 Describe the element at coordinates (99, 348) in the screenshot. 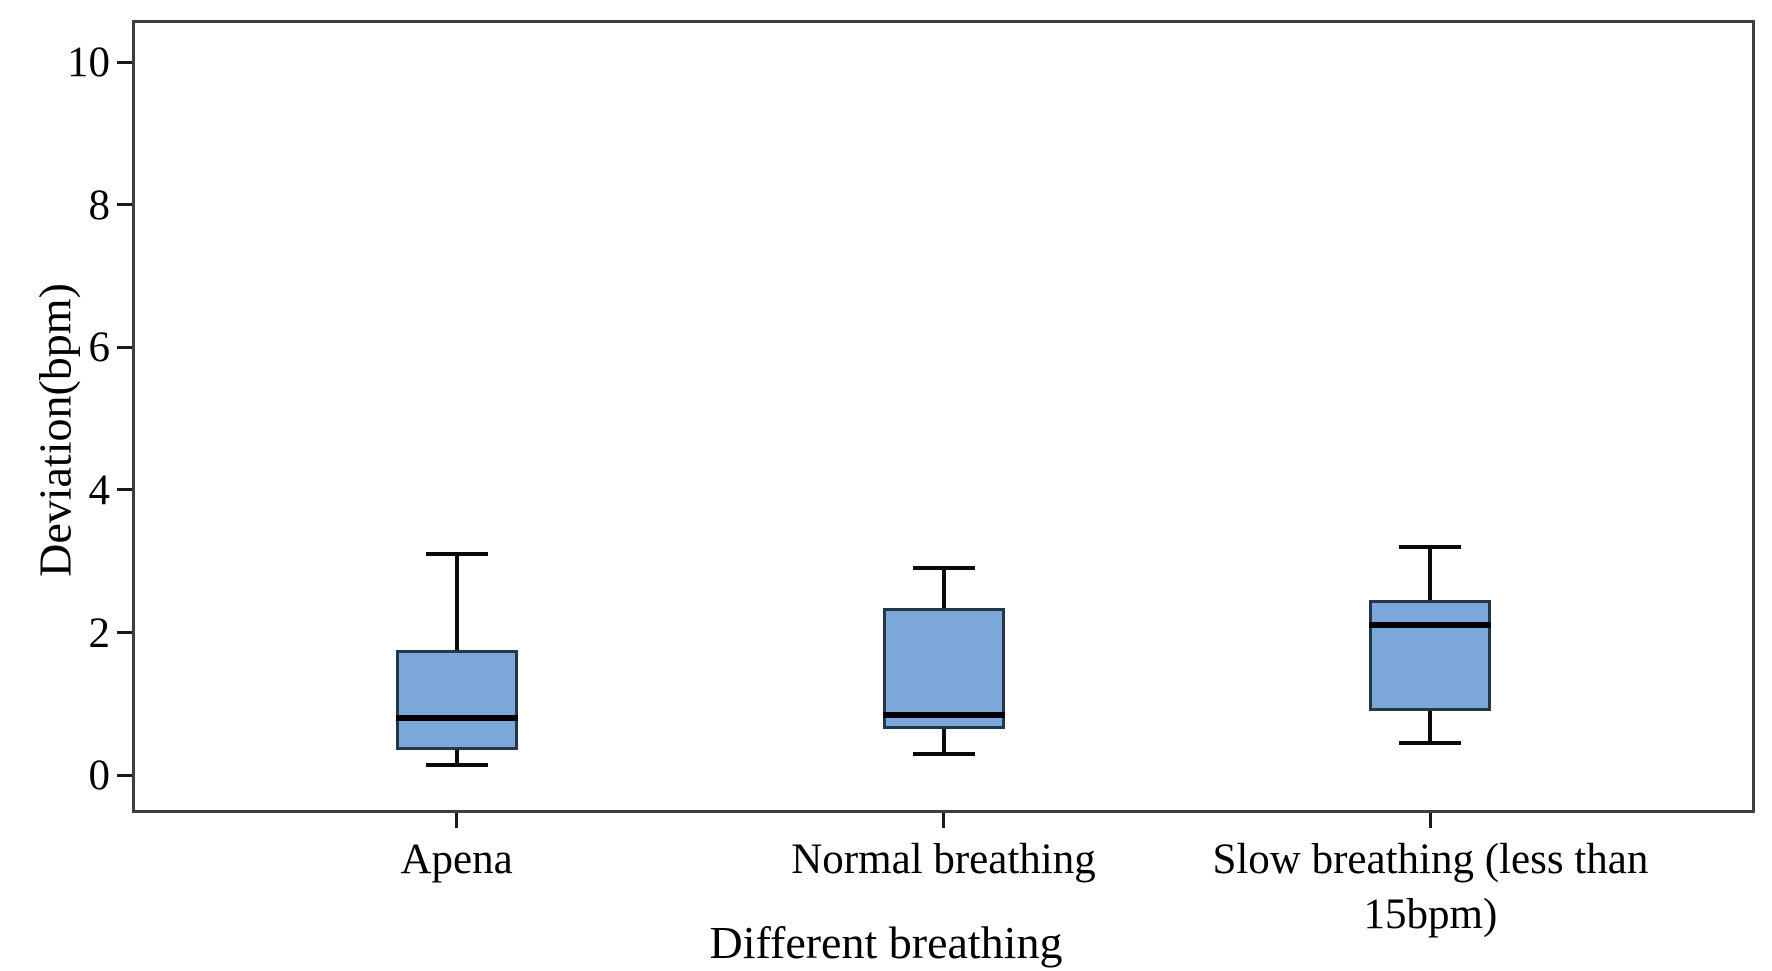

I see `y-tick-label: 6` at that location.